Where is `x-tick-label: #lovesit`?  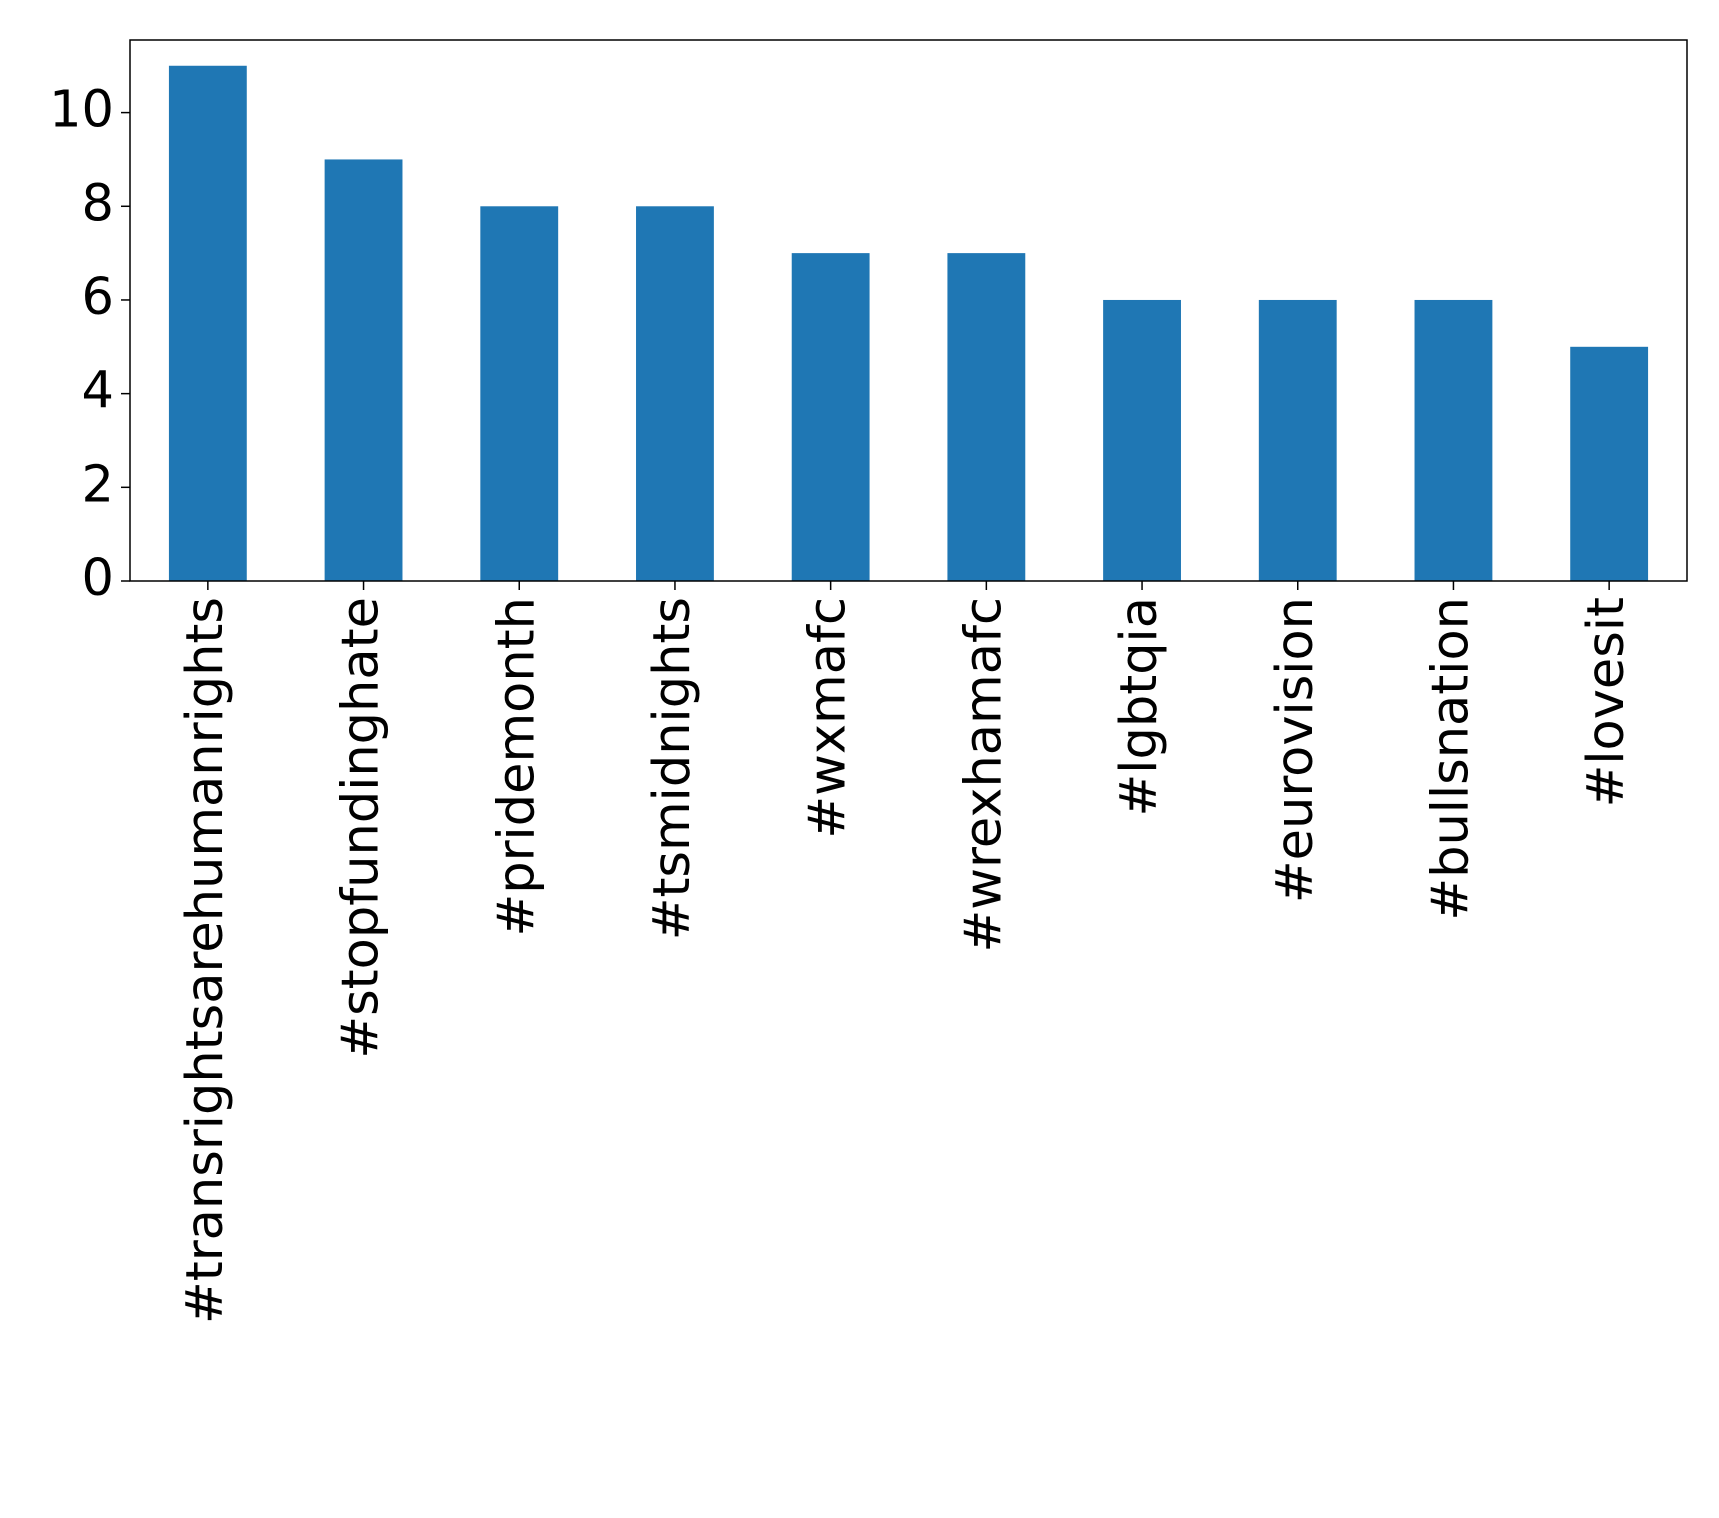
x-tick-label: #lovesit is located at coordinates (1606, 702).